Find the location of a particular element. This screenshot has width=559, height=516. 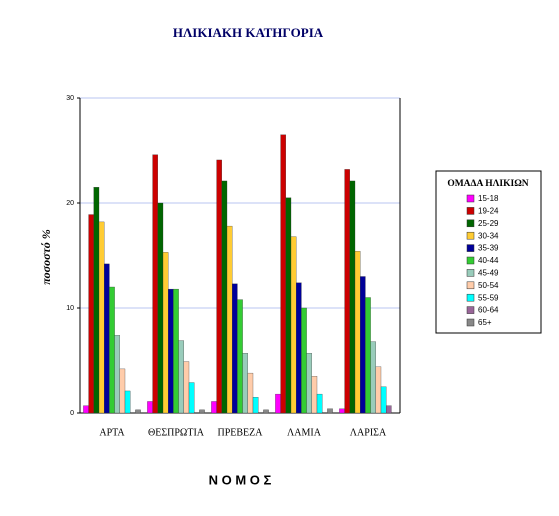

legend-label: 65+ is located at coordinates (485, 322).